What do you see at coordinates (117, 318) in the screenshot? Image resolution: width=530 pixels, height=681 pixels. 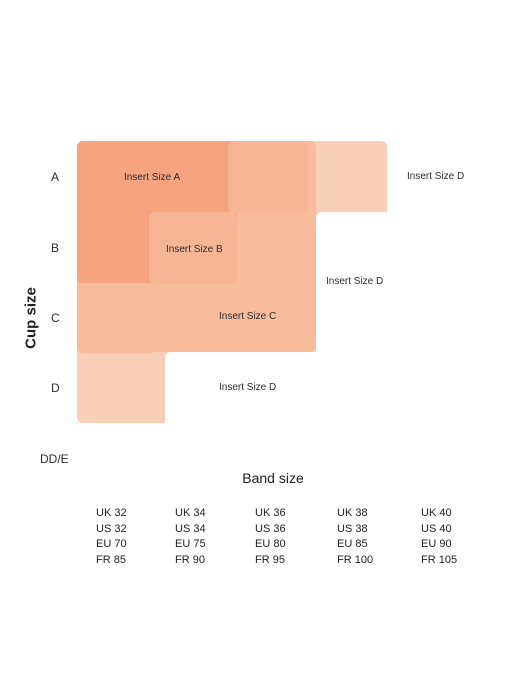 I see `zone-insert-c-left` at bounding box center [117, 318].